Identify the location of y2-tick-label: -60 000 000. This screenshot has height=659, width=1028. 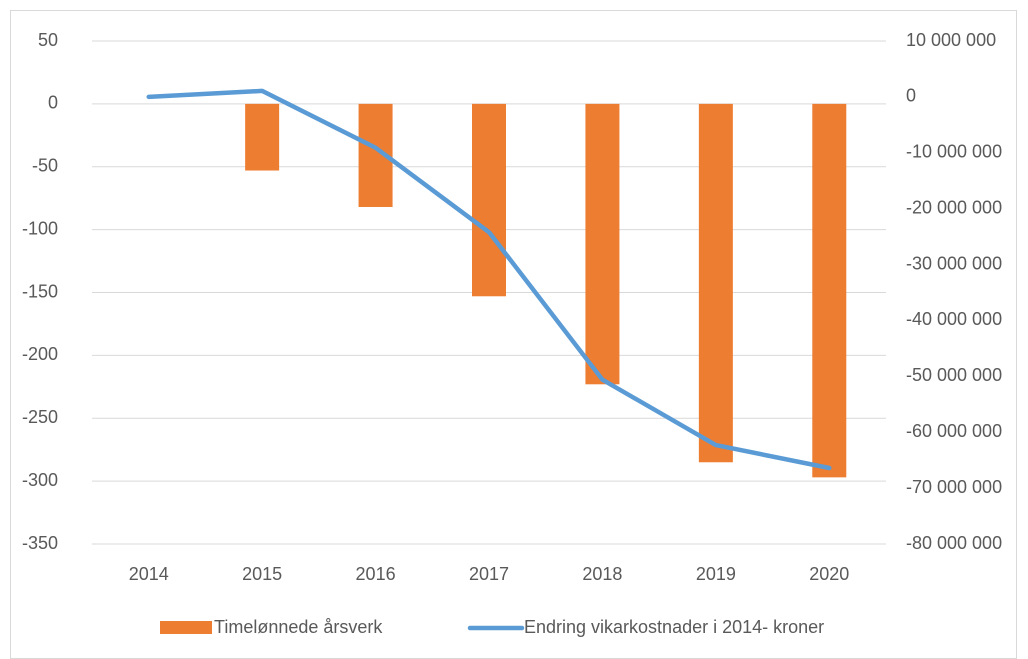
(954, 431).